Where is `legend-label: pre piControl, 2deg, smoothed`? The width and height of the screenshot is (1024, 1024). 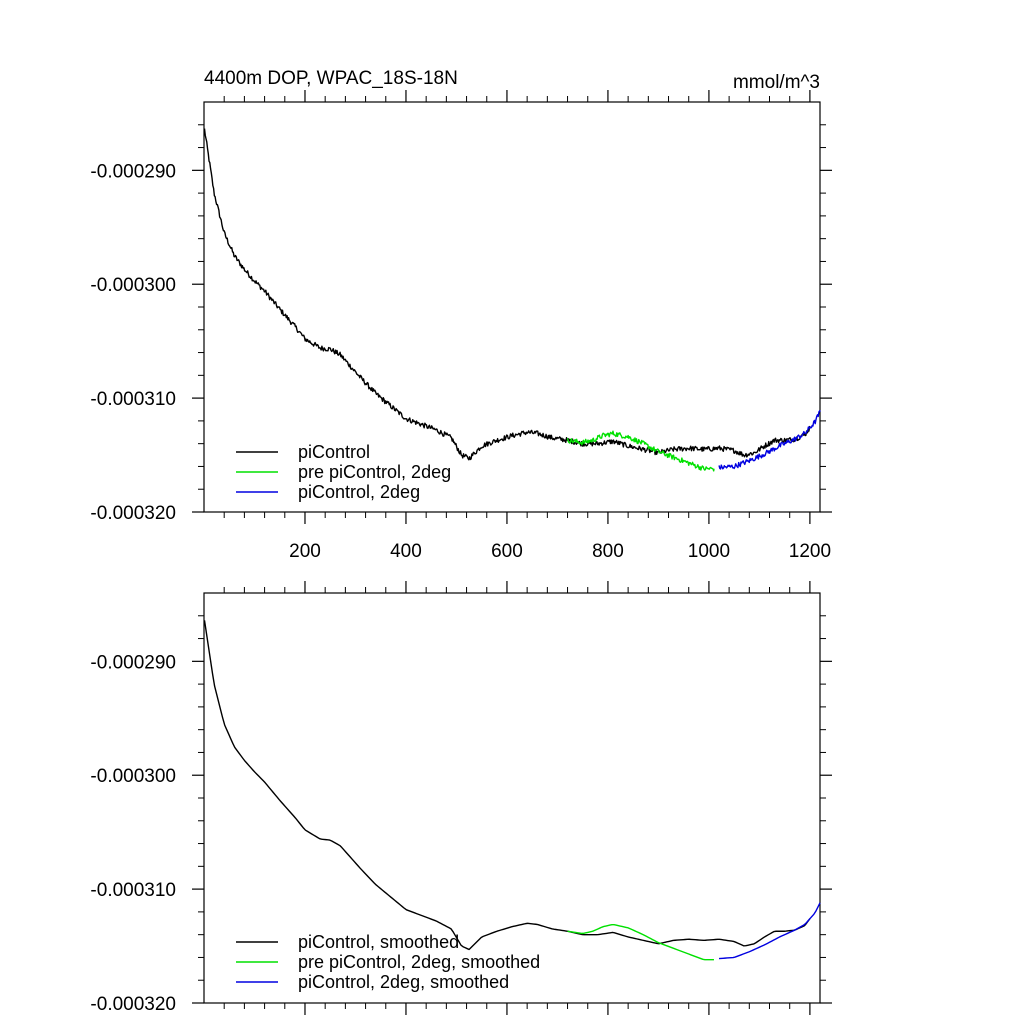 legend-label: pre piControl, 2deg, smoothed is located at coordinates (419, 962).